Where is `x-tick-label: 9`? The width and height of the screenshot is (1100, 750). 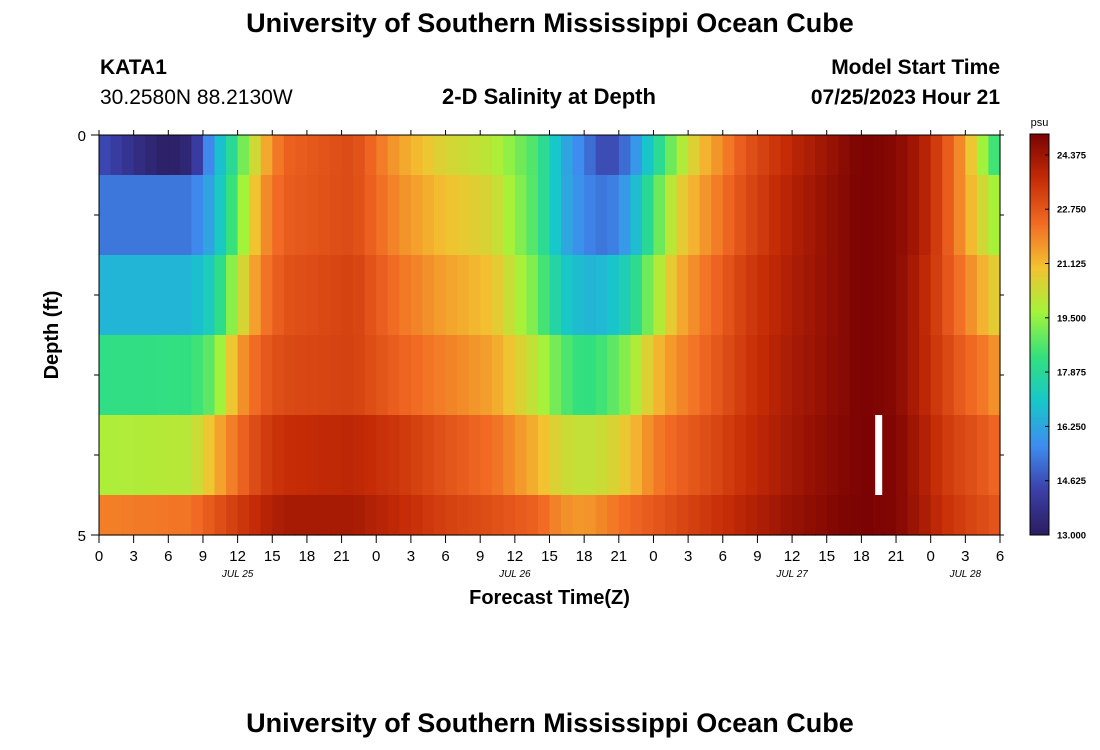 x-tick-label: 9 is located at coordinates (480, 556).